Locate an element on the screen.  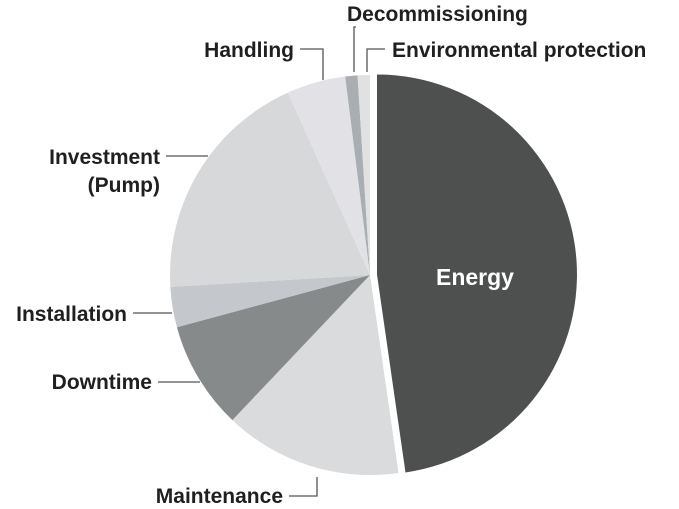
slice-handling is located at coordinates (328, 176).